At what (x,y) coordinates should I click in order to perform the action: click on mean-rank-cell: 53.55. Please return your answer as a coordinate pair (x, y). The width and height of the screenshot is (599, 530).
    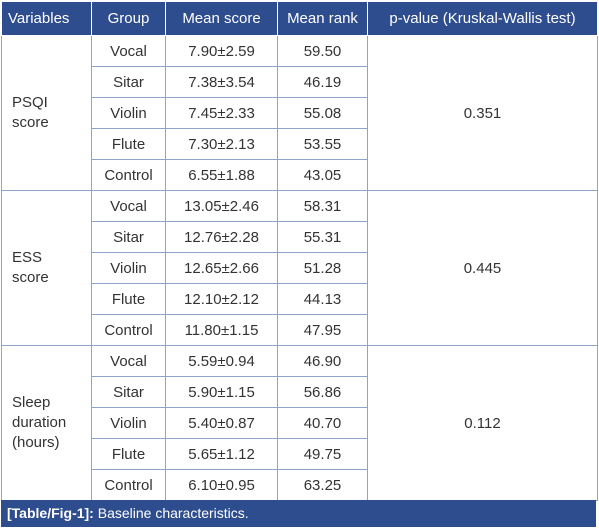
    Looking at the image, I should click on (322, 144).